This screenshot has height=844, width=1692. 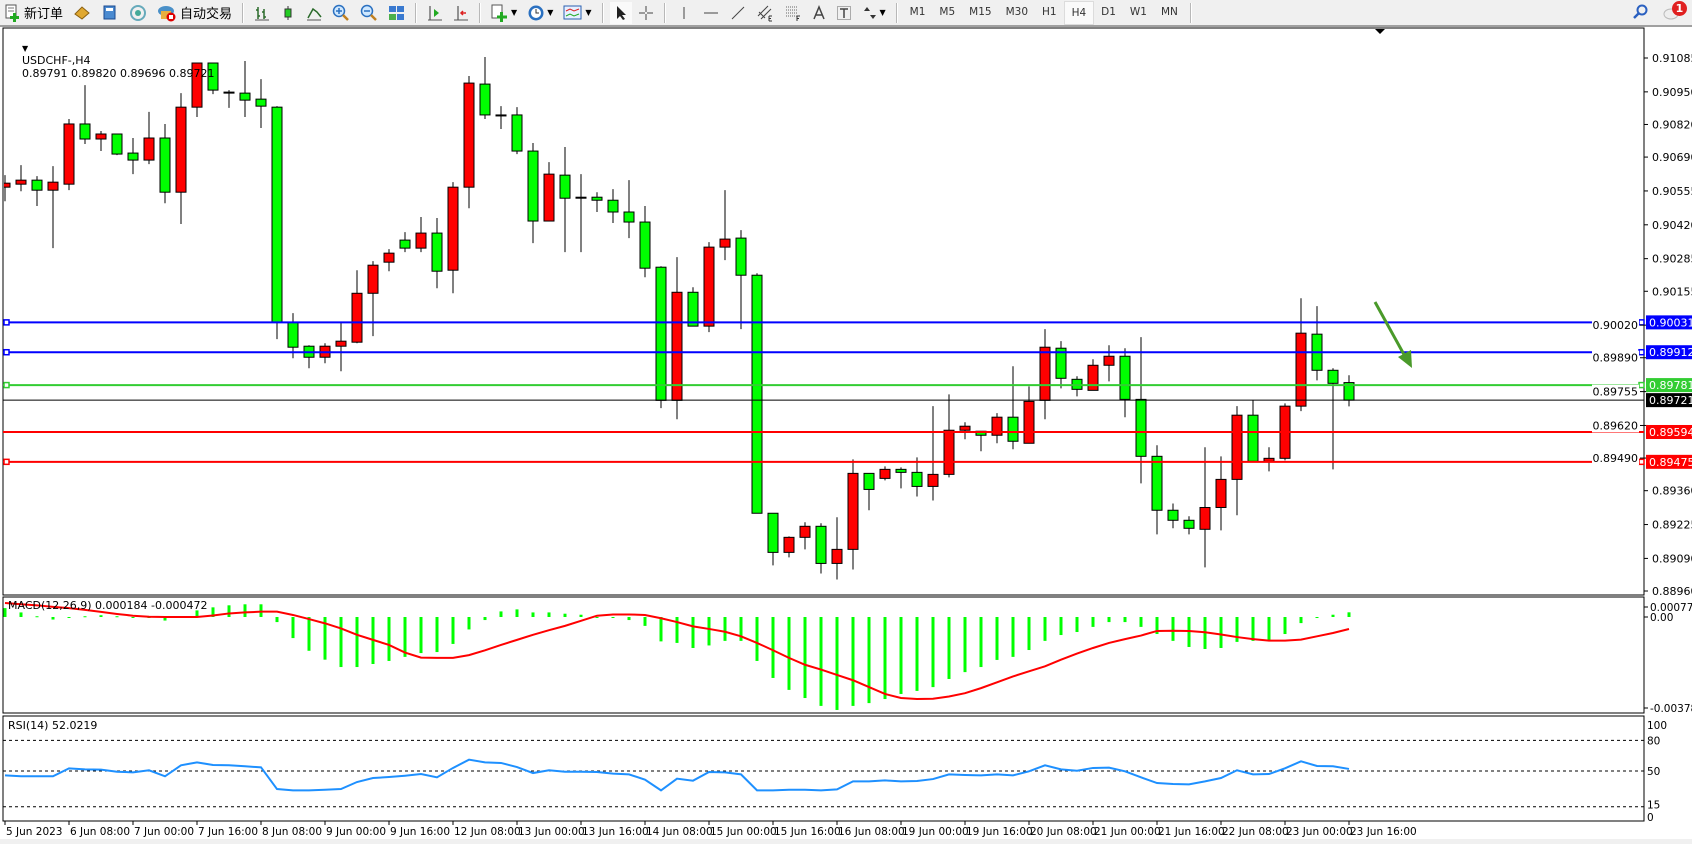 I want to click on data-window-icon, so click(x=109, y=12).